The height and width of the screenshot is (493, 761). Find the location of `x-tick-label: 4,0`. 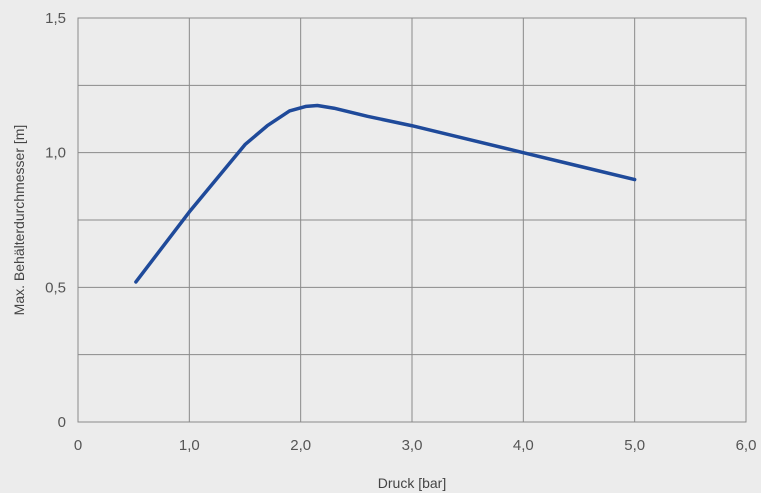

x-tick-label: 4,0 is located at coordinates (523, 445).